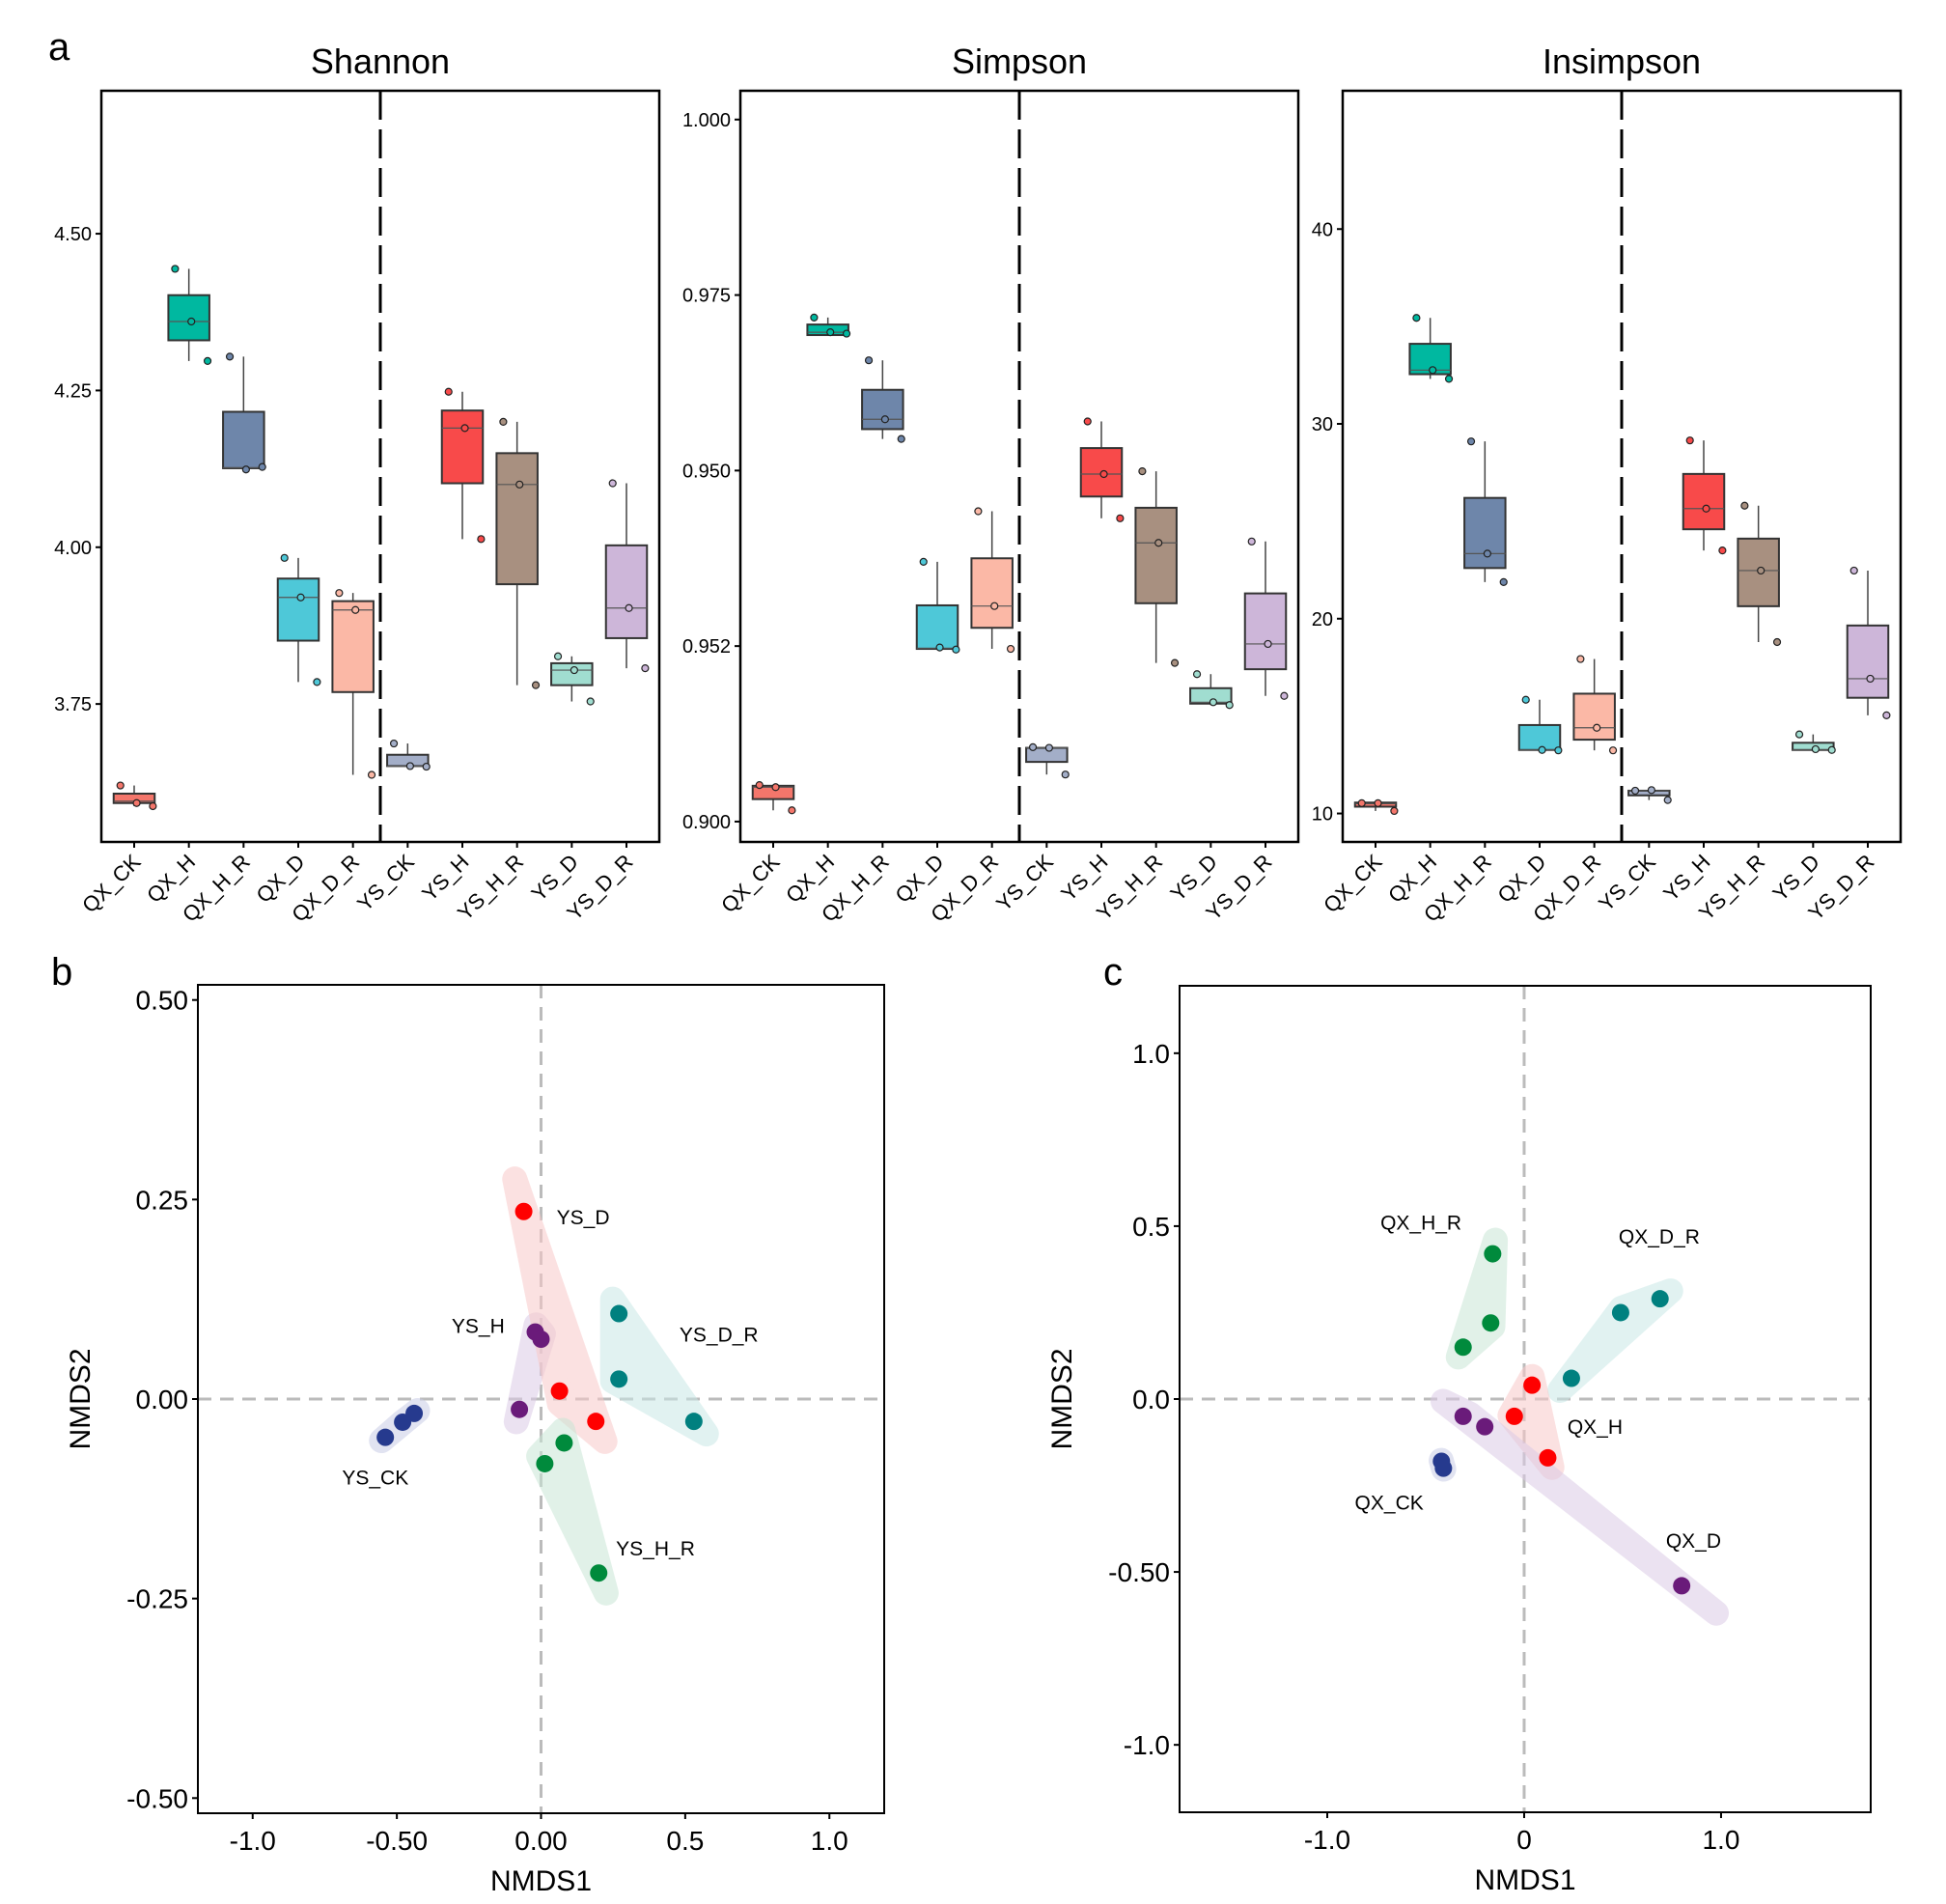 This screenshot has height=1904, width=1946. I want to click on group-label: QX_H, so click(1595, 1427).